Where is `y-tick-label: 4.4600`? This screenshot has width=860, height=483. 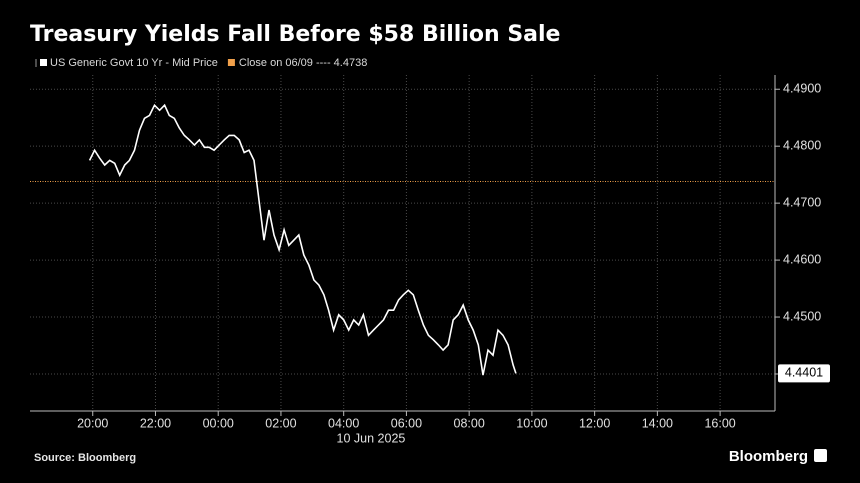 y-tick-label: 4.4600 is located at coordinates (802, 259).